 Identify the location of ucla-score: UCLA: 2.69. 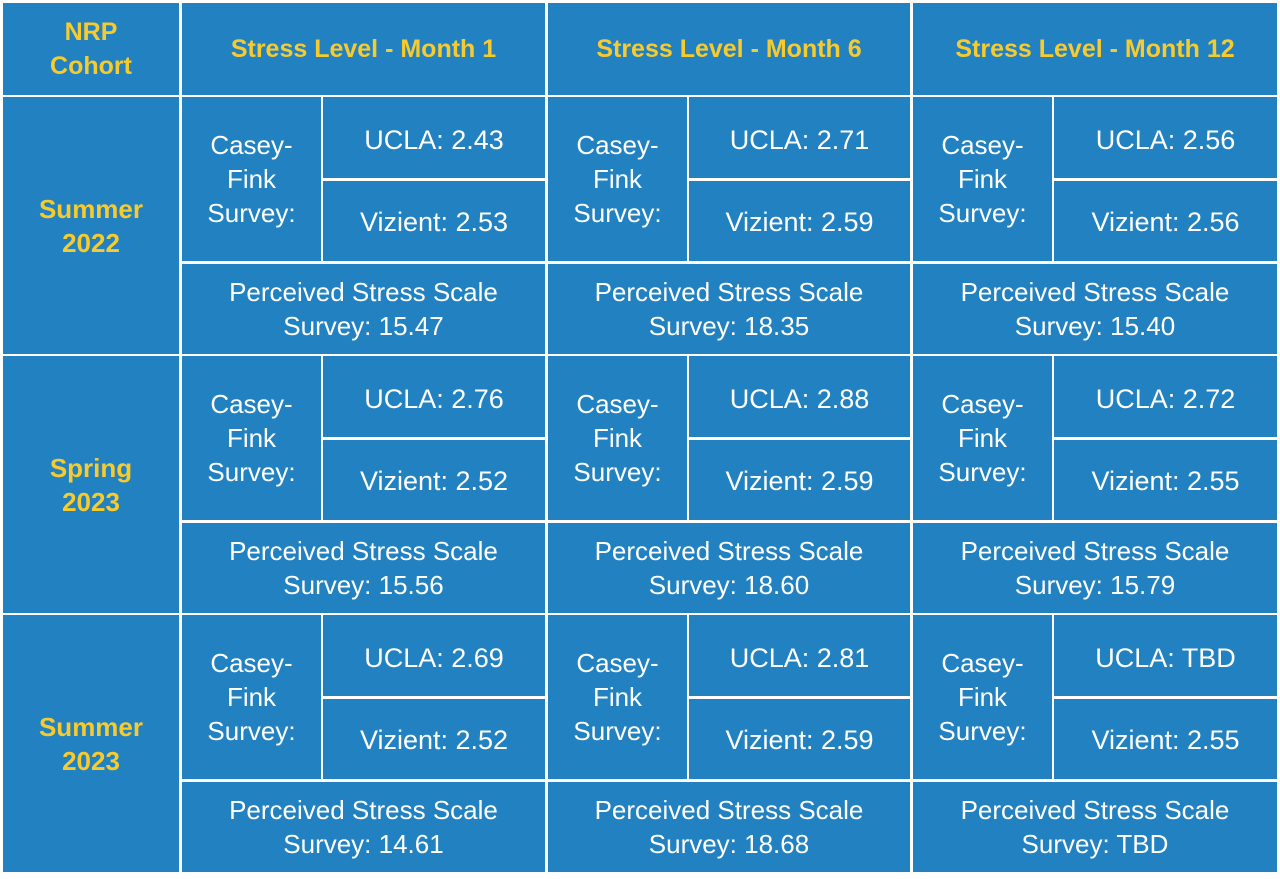
(434, 655).